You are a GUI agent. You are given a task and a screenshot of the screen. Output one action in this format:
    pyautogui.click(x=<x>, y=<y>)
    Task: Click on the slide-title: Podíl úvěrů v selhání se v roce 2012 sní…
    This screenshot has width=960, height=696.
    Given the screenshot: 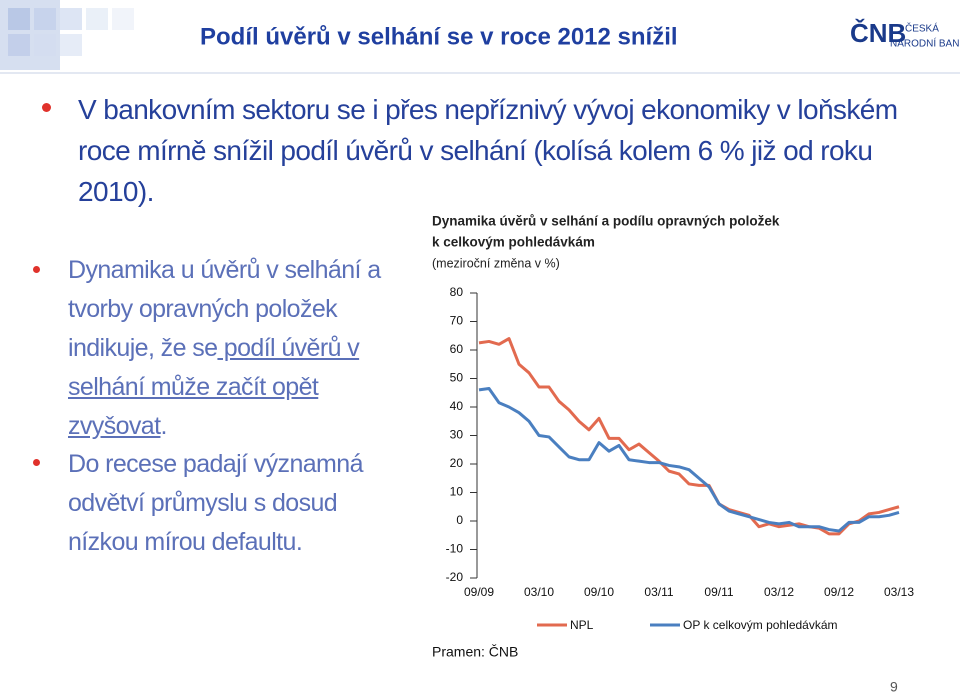 What is the action you would take?
    pyautogui.click(x=439, y=36)
    